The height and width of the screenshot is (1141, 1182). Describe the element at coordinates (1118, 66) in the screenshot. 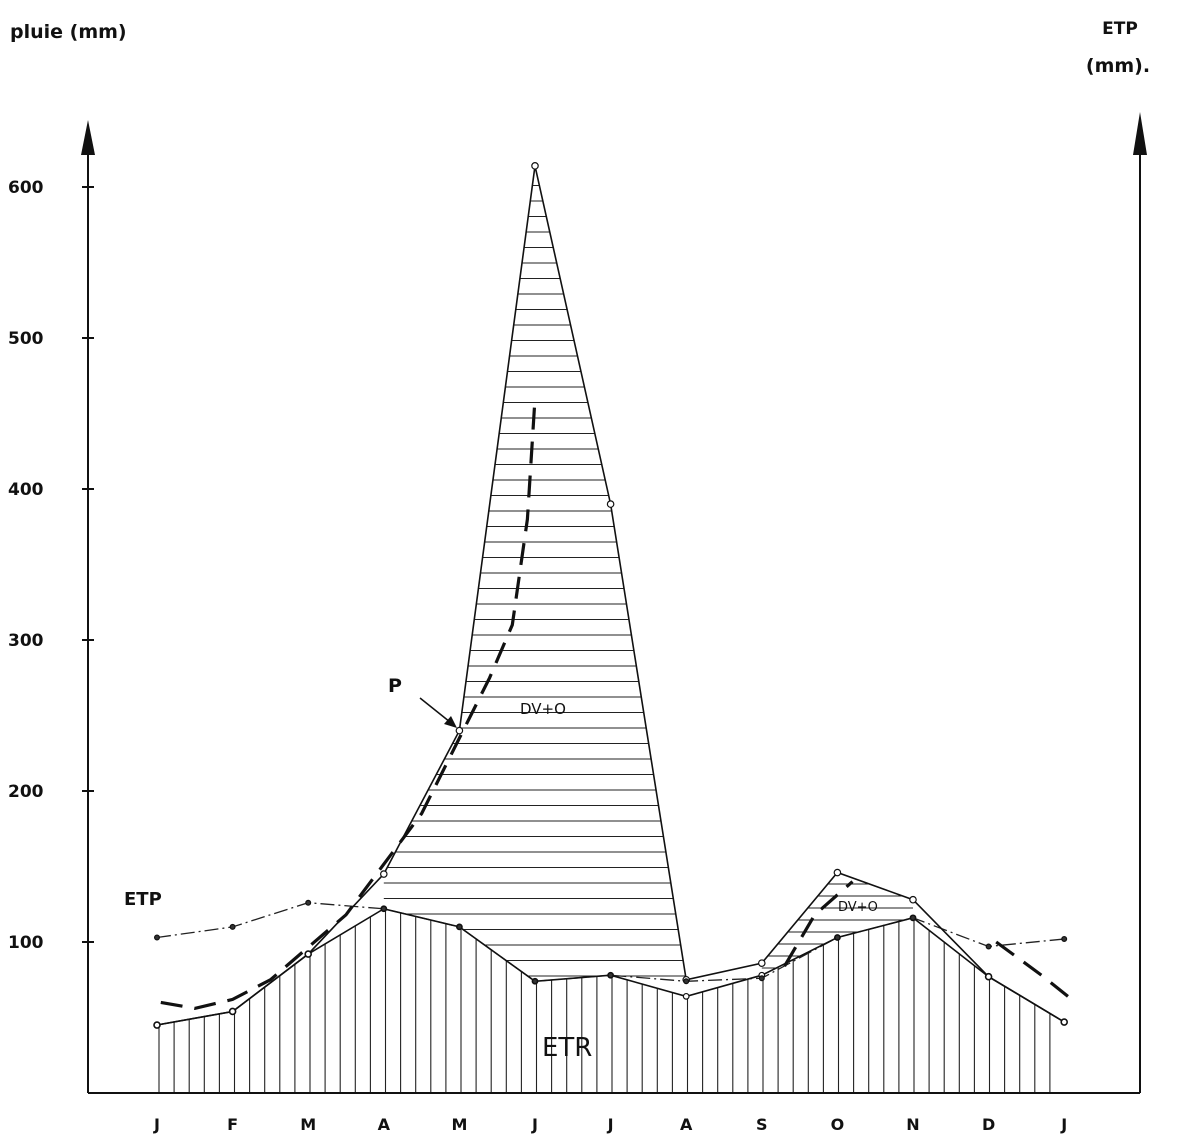

I see `right-axis-label-line2: (mm).` at that location.